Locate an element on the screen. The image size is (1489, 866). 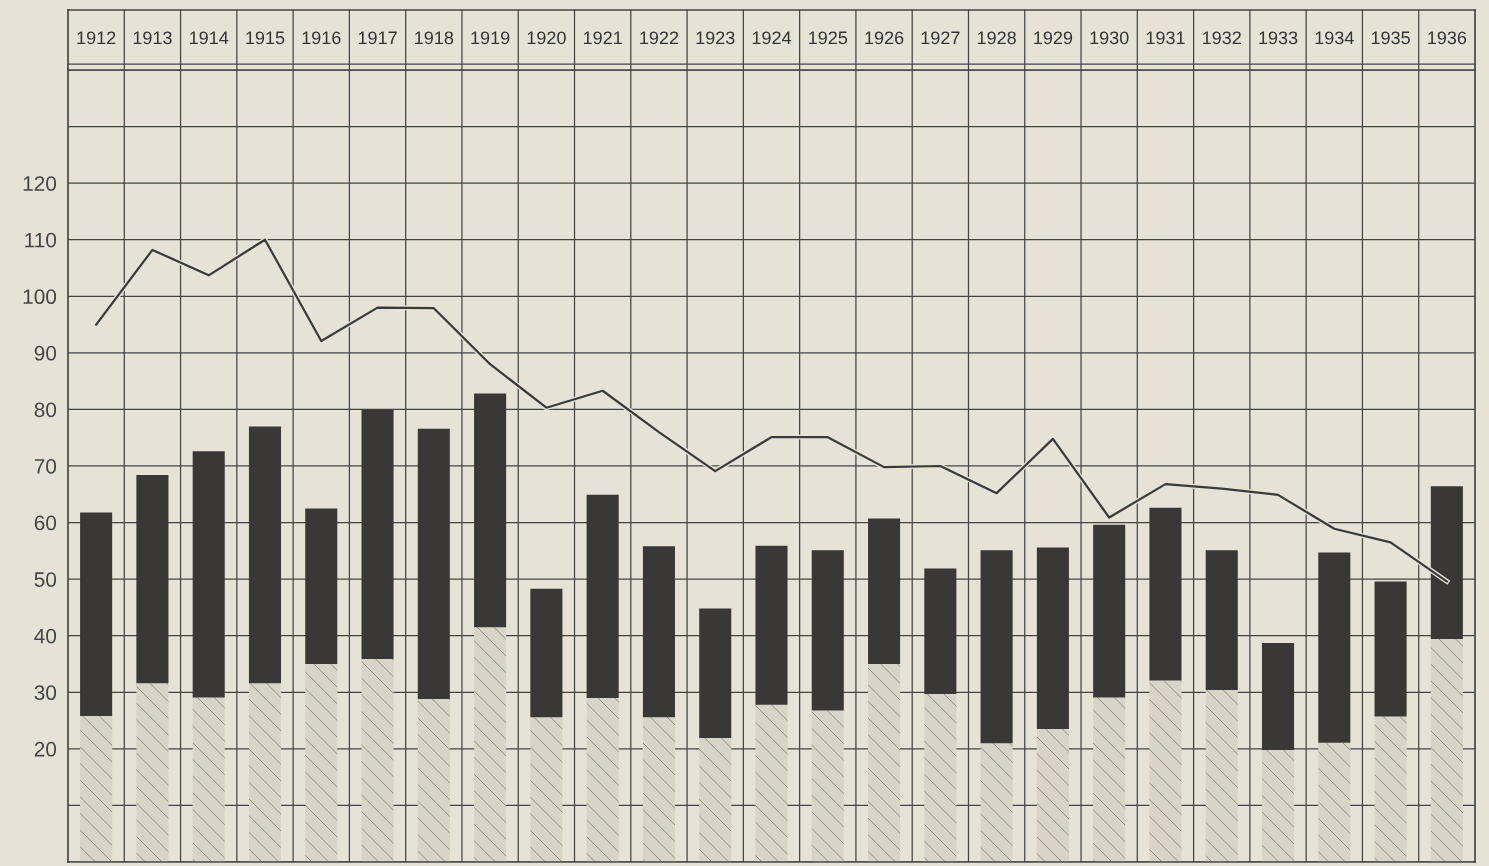
x-tick-label: 1926 is located at coordinates (884, 38).